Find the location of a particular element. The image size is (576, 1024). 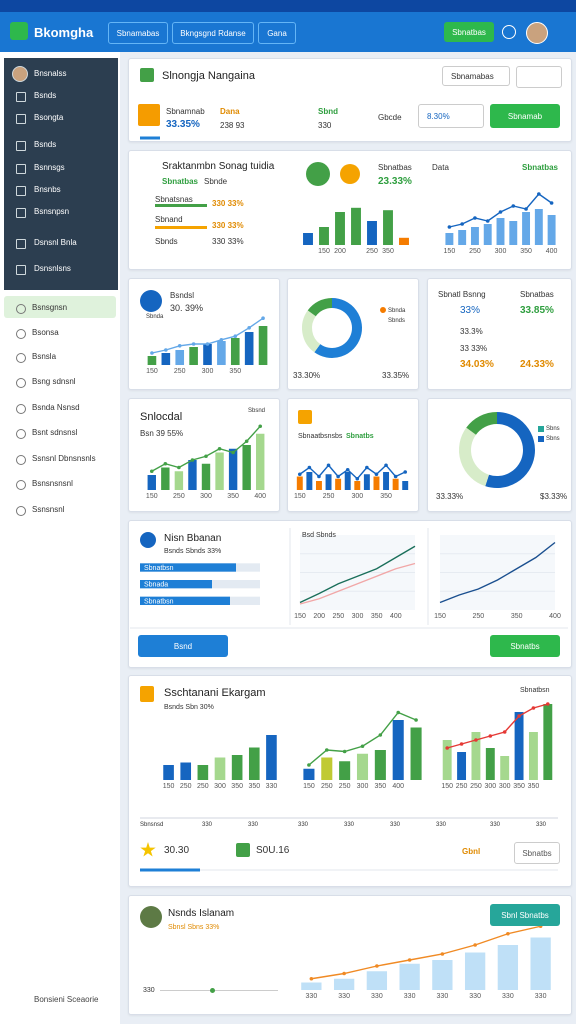

header-button: Sbnatbas is located at coordinates (469, 32).